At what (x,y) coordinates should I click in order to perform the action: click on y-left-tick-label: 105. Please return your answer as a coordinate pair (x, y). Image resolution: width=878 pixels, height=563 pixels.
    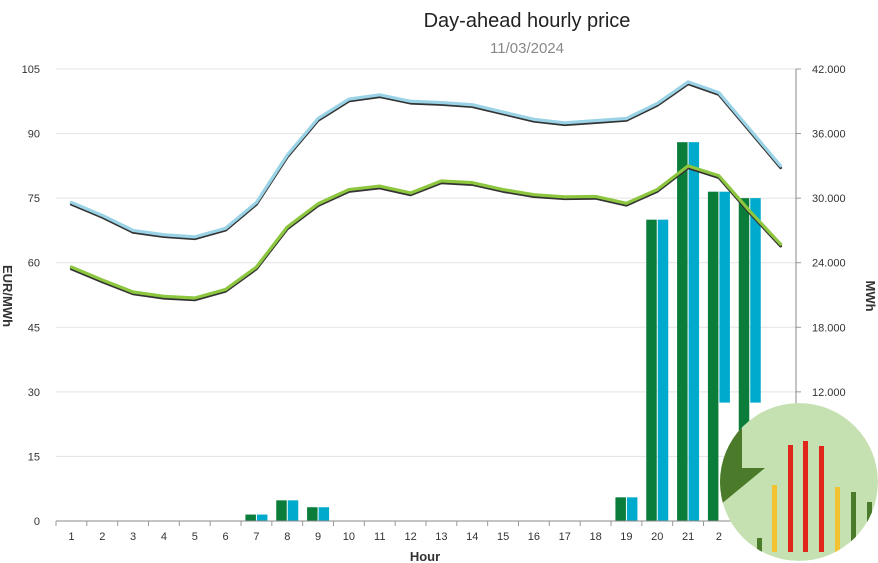
    Looking at the image, I should click on (31, 70).